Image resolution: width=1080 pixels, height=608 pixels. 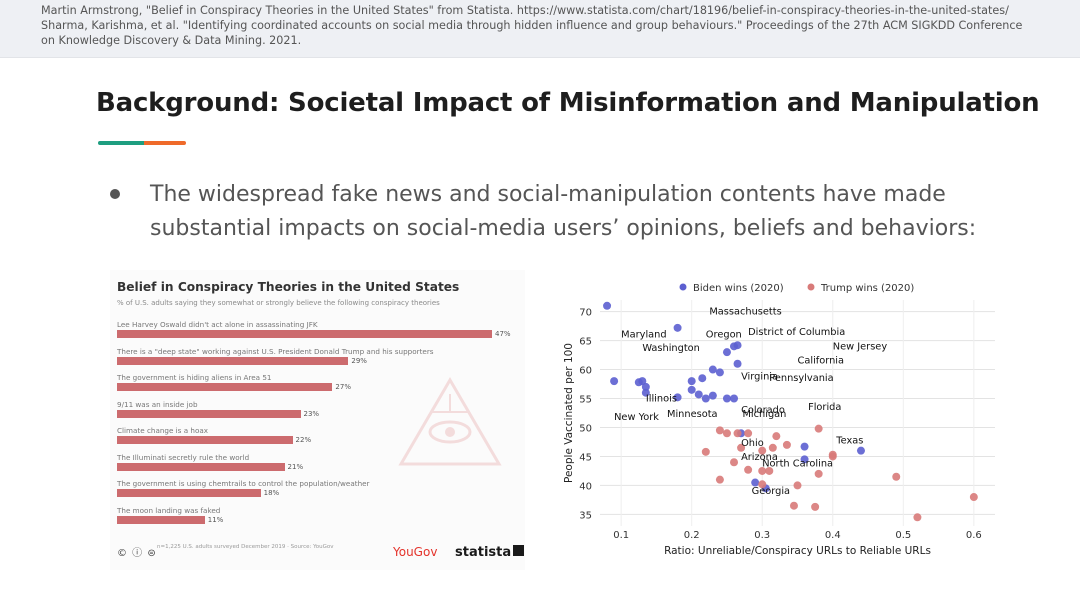 What do you see at coordinates (867, 288) in the screenshot?
I see `legend-label: Trump wins (2020)` at bounding box center [867, 288].